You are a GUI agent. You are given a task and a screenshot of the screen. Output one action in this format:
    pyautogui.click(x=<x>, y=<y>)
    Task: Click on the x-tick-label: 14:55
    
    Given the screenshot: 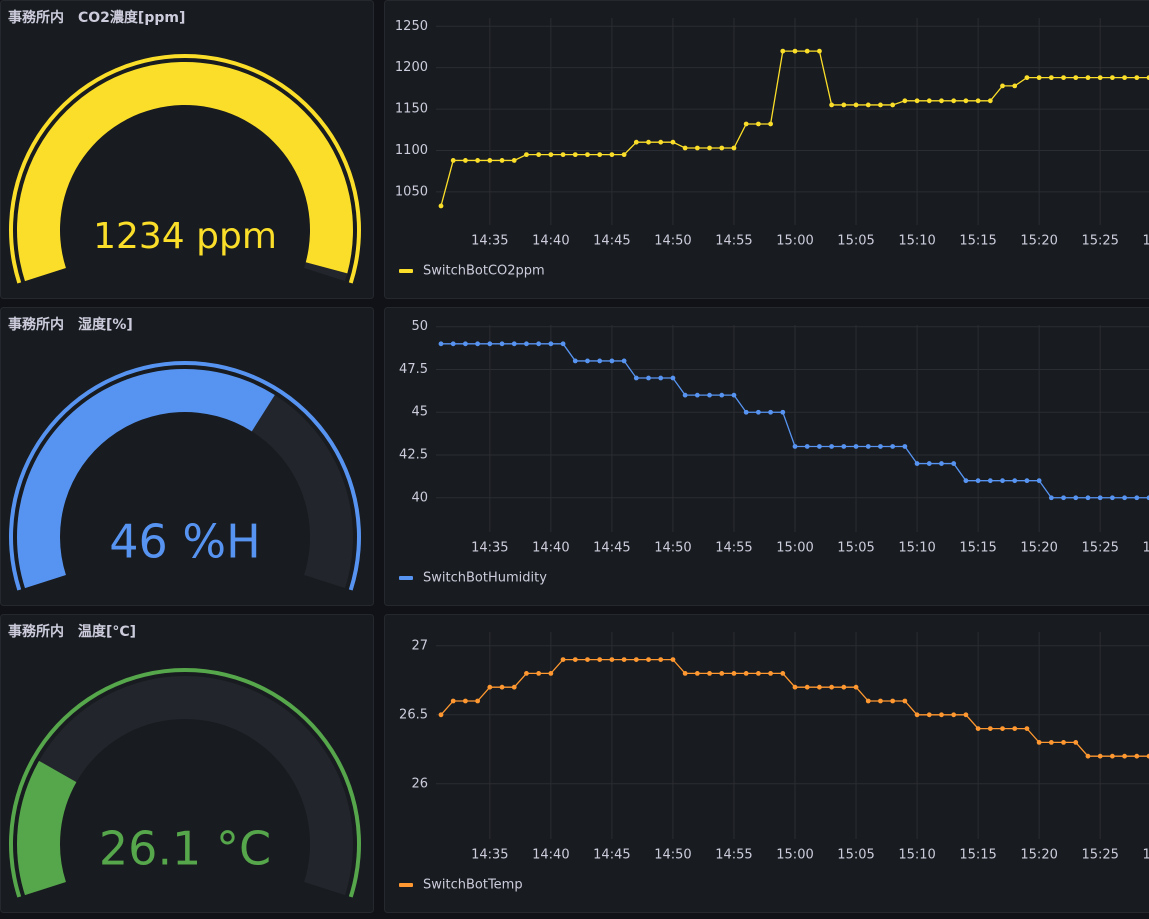 What is the action you would take?
    pyautogui.click(x=733, y=548)
    